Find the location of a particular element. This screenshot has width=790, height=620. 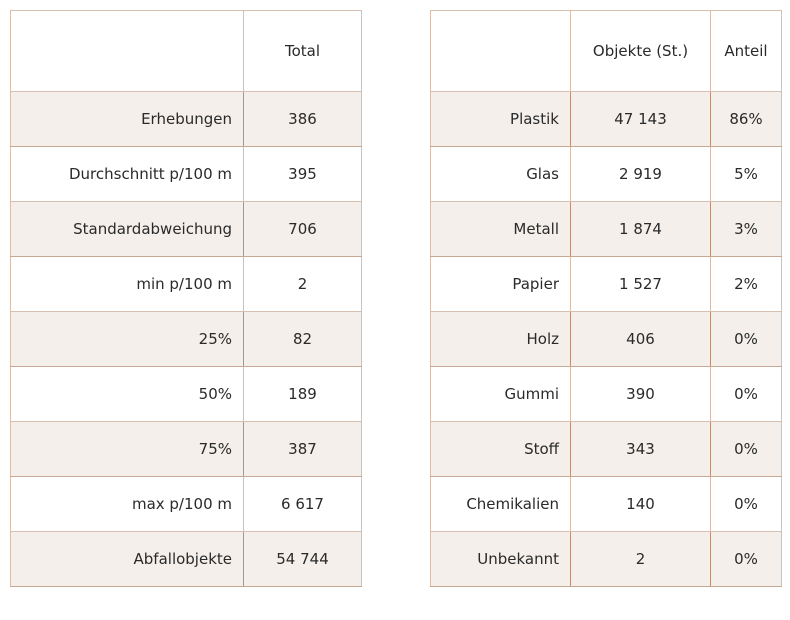

table-row: min p/100 m 2 is located at coordinates (186, 284).